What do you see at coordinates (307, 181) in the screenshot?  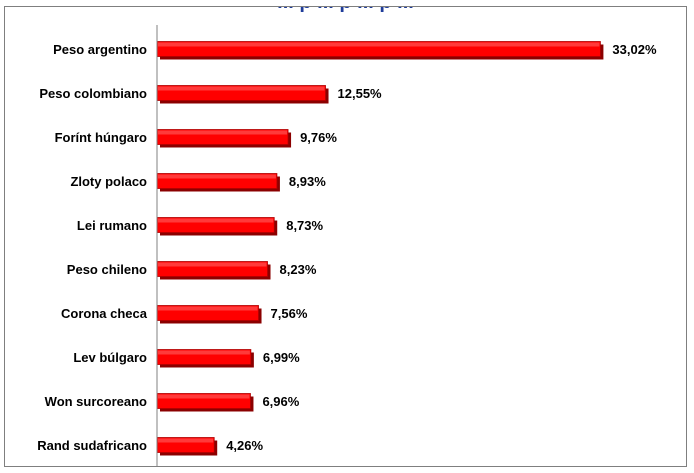 I see `value-label: 8,93%` at bounding box center [307, 181].